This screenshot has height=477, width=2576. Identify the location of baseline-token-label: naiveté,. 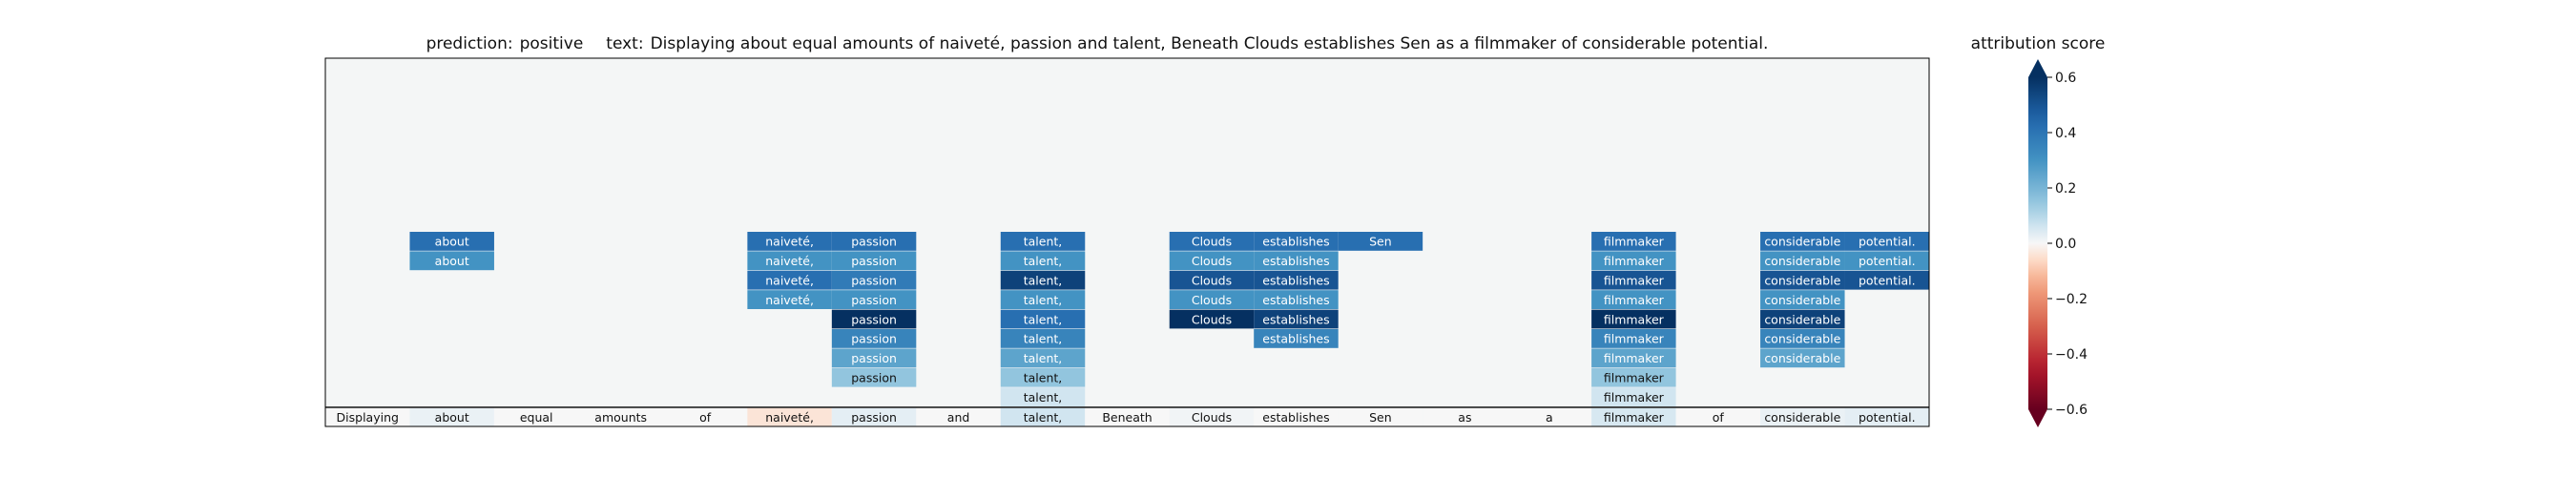
(789, 417).